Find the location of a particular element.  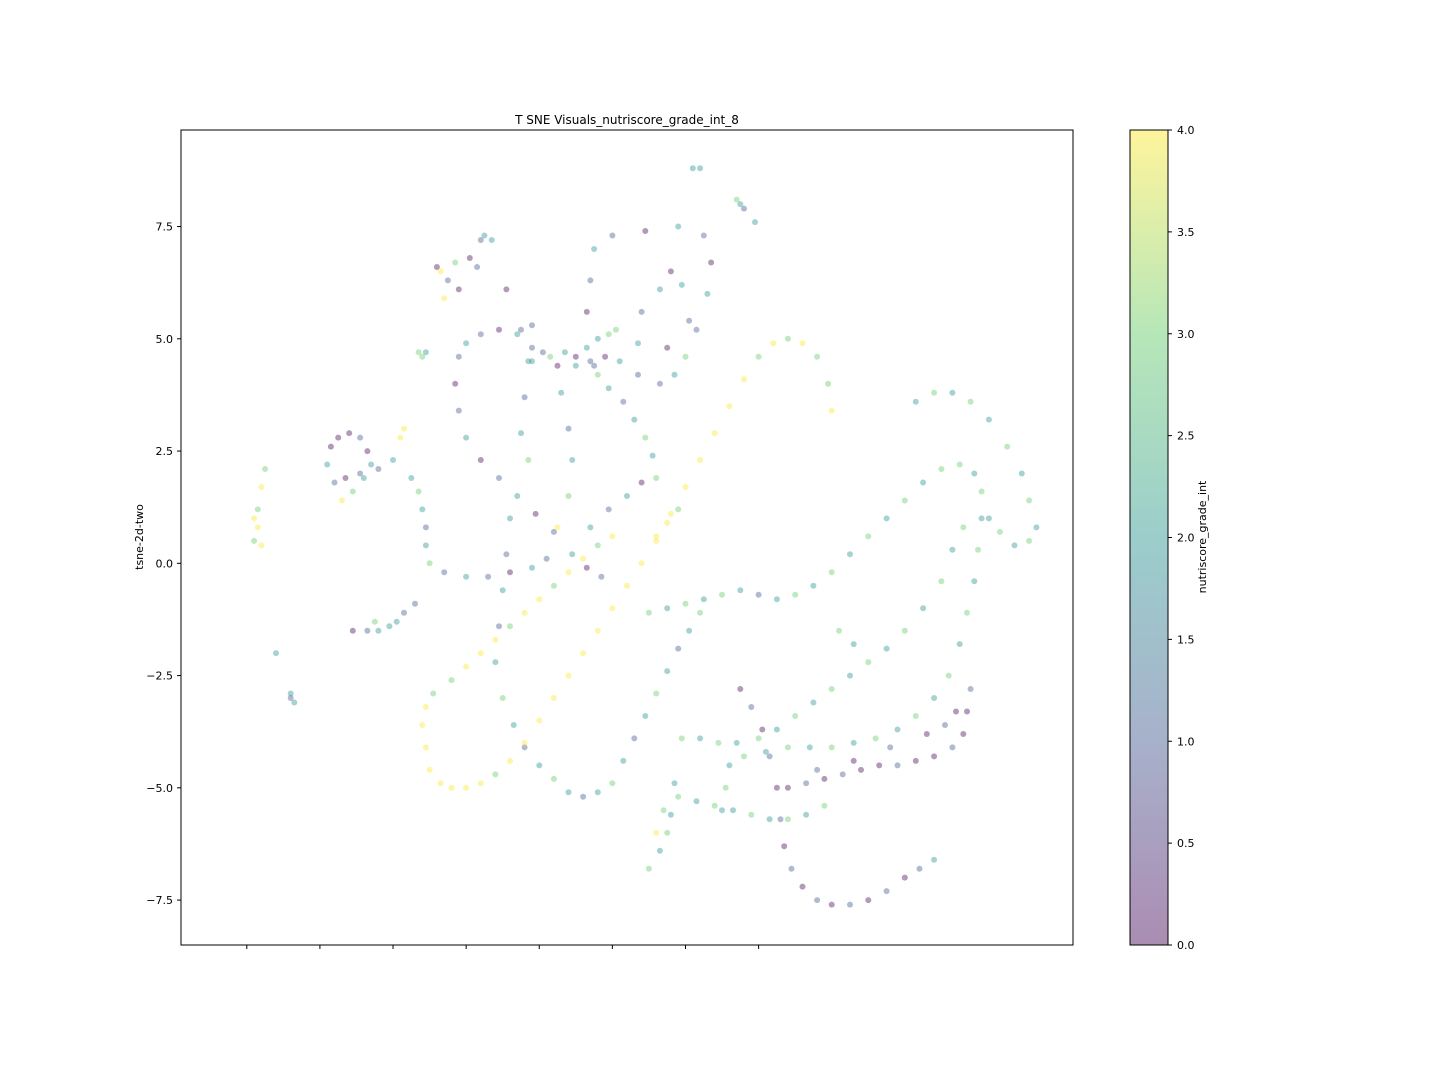

colorbar-tick-label: 2.5 is located at coordinates (1186, 436).